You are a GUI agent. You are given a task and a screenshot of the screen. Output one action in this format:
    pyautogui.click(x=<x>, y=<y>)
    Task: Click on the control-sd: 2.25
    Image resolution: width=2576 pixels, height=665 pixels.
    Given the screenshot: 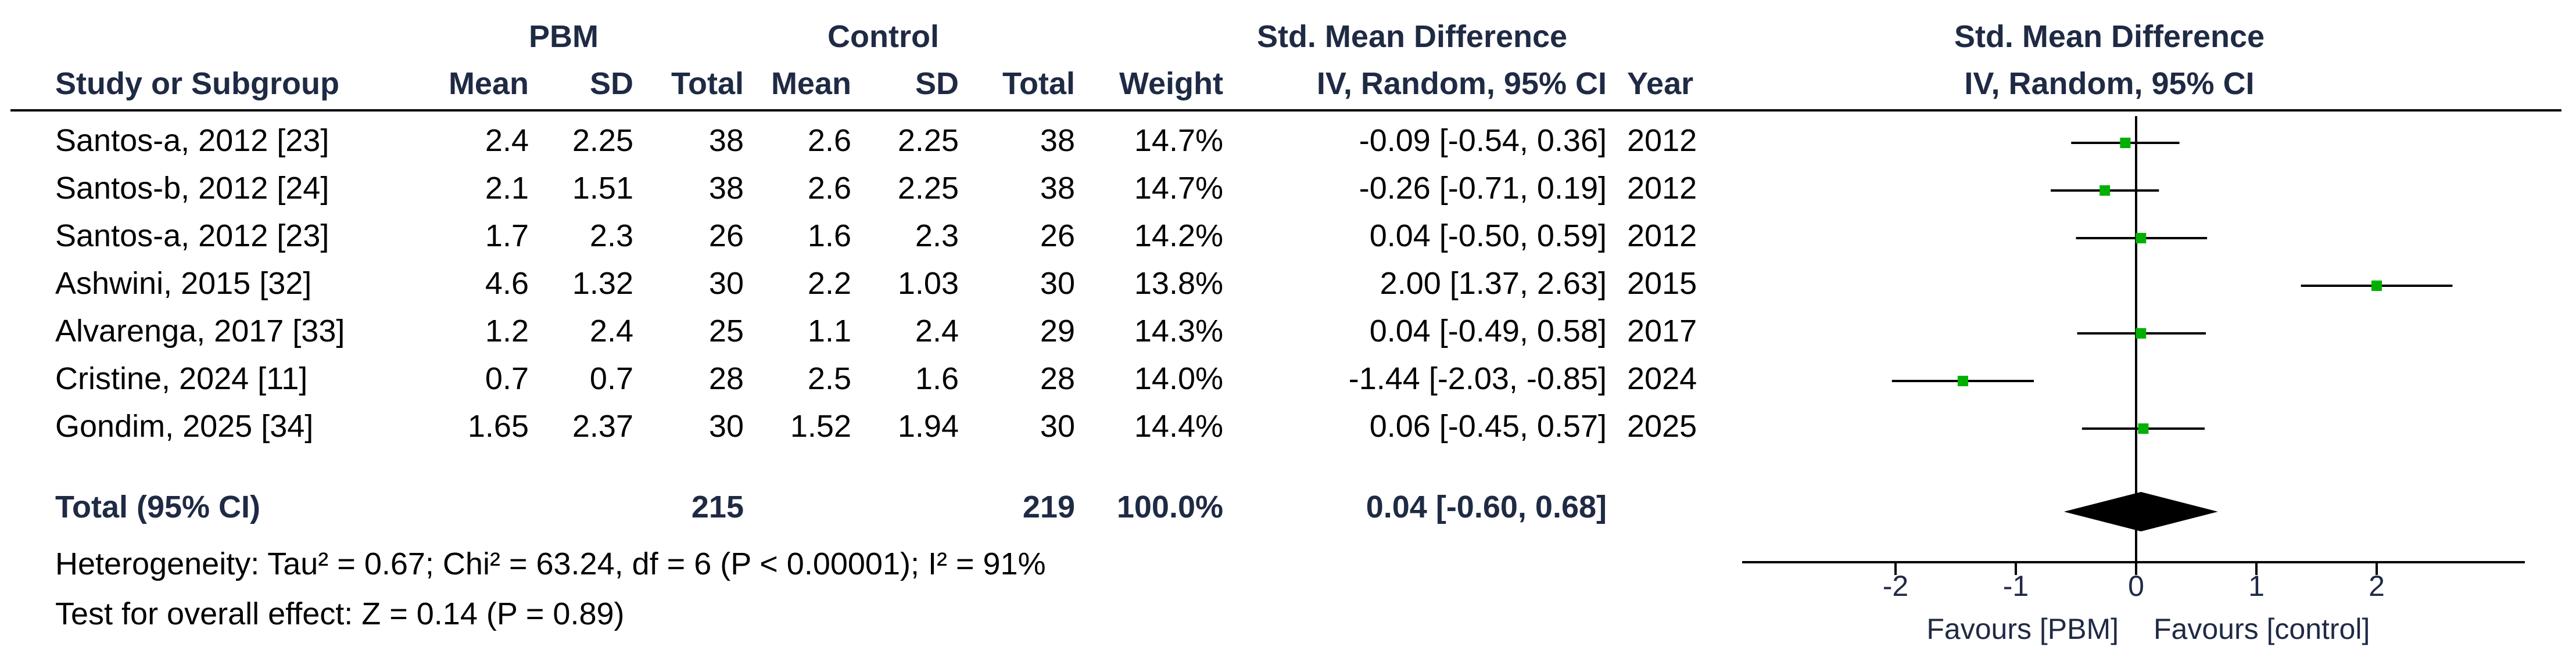 What is the action you would take?
    pyautogui.click(x=928, y=188)
    